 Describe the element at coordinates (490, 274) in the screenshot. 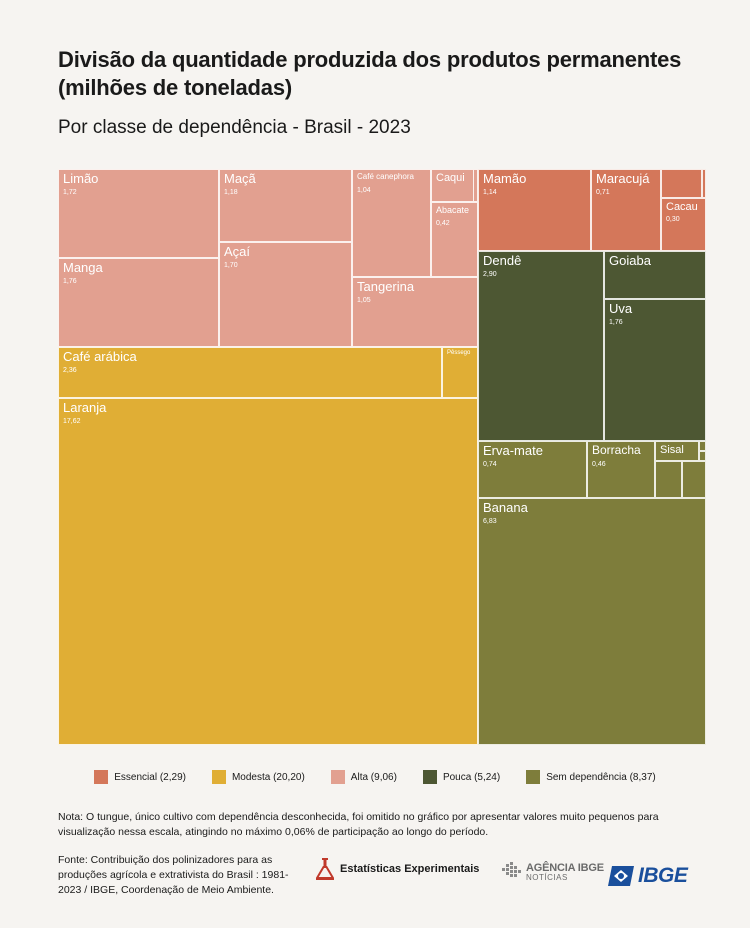

I see `treemap-value: 2,90` at that location.